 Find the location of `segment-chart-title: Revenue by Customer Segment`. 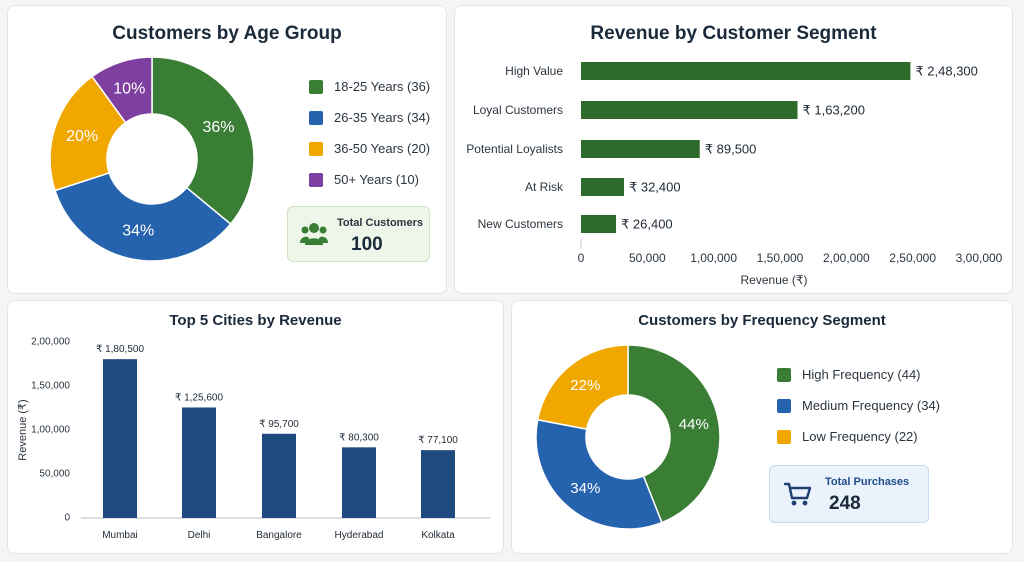

segment-chart-title: Revenue by Customer Segment is located at coordinates (733, 33).